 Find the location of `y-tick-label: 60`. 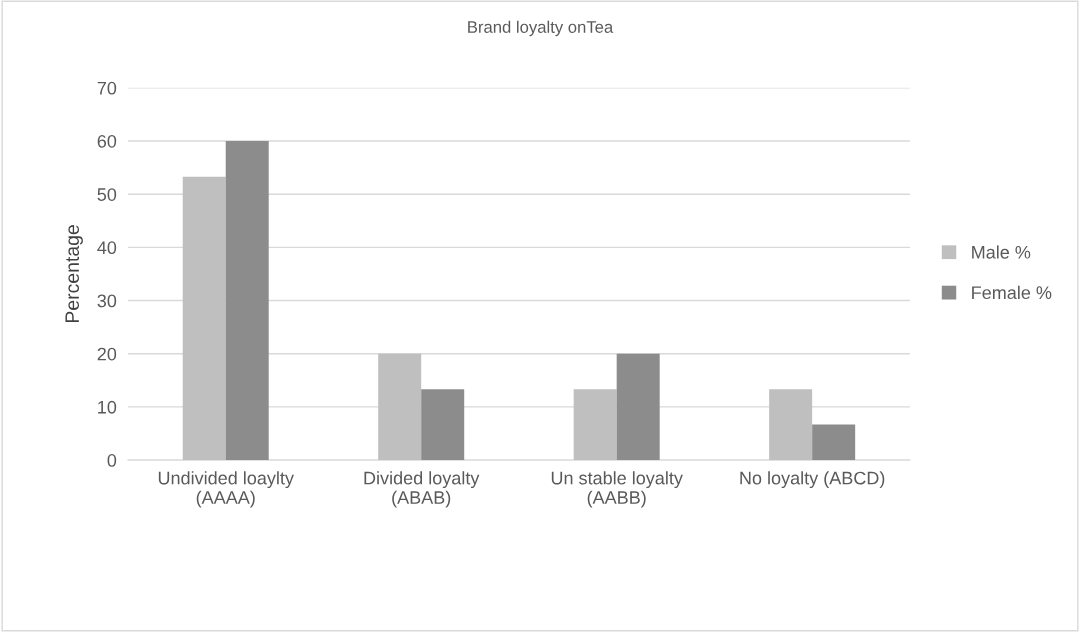

y-tick-label: 60 is located at coordinates (107, 141).